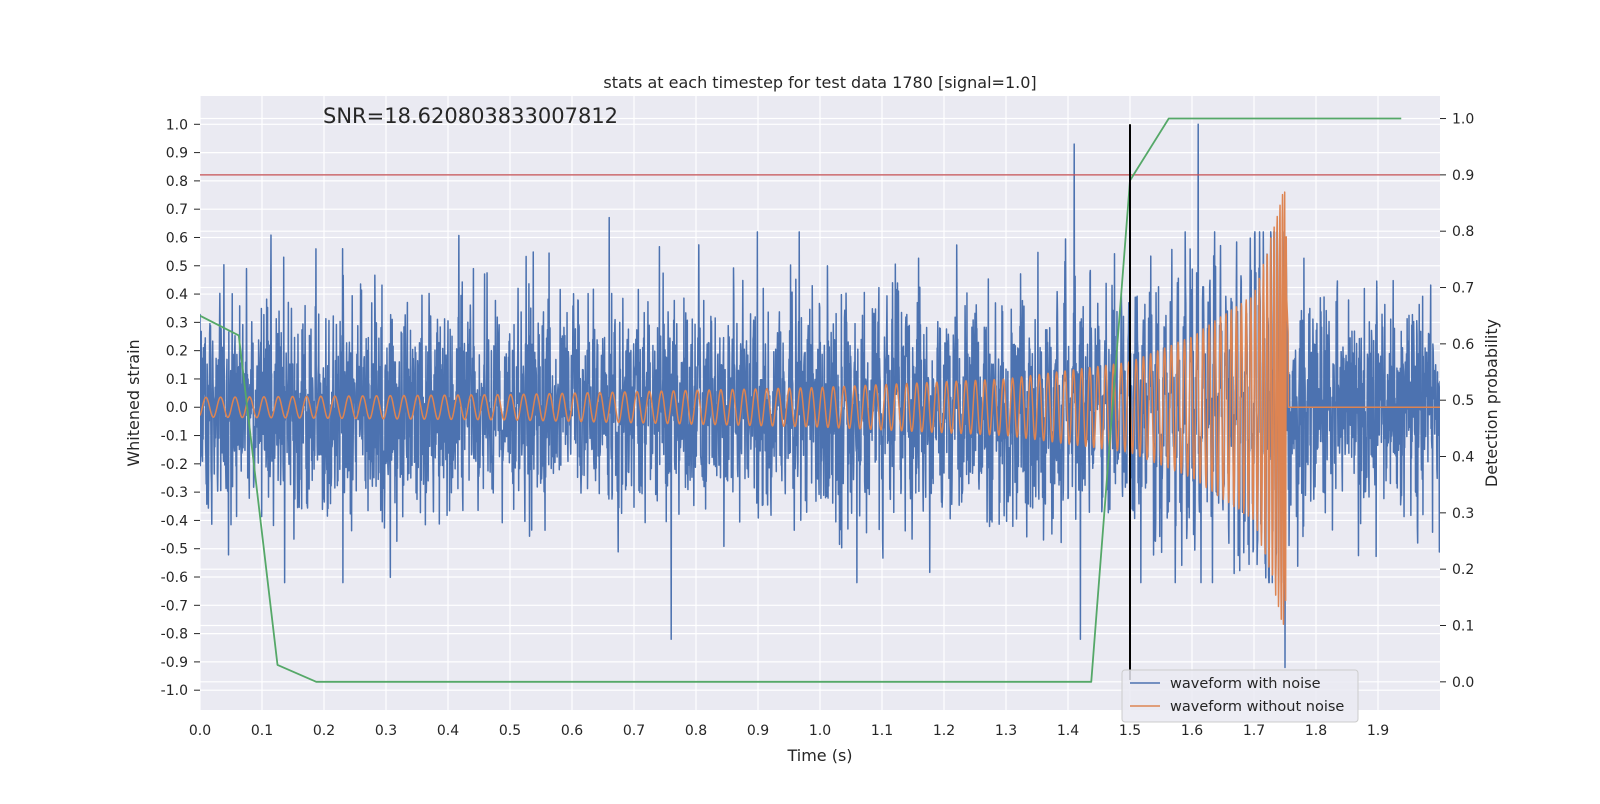 This screenshot has width=1600, height=804. What do you see at coordinates (174, 606) in the screenshot?
I see `left-y-tick-label: -0.7` at bounding box center [174, 606].